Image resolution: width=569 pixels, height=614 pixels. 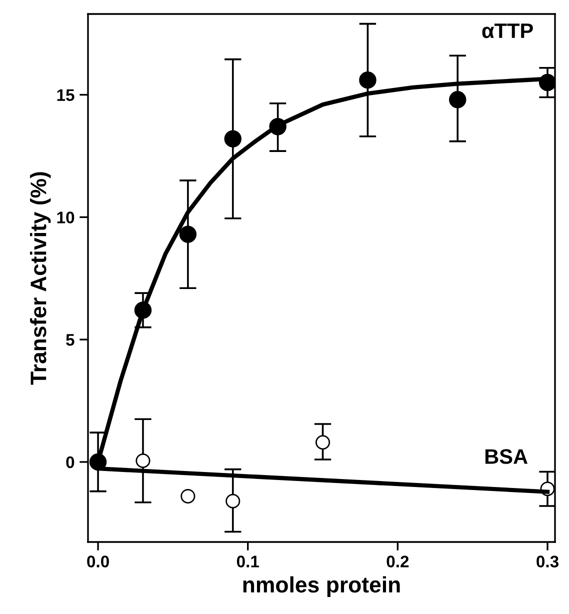 I want to click on y-tick-label: 10, so click(x=65, y=218).